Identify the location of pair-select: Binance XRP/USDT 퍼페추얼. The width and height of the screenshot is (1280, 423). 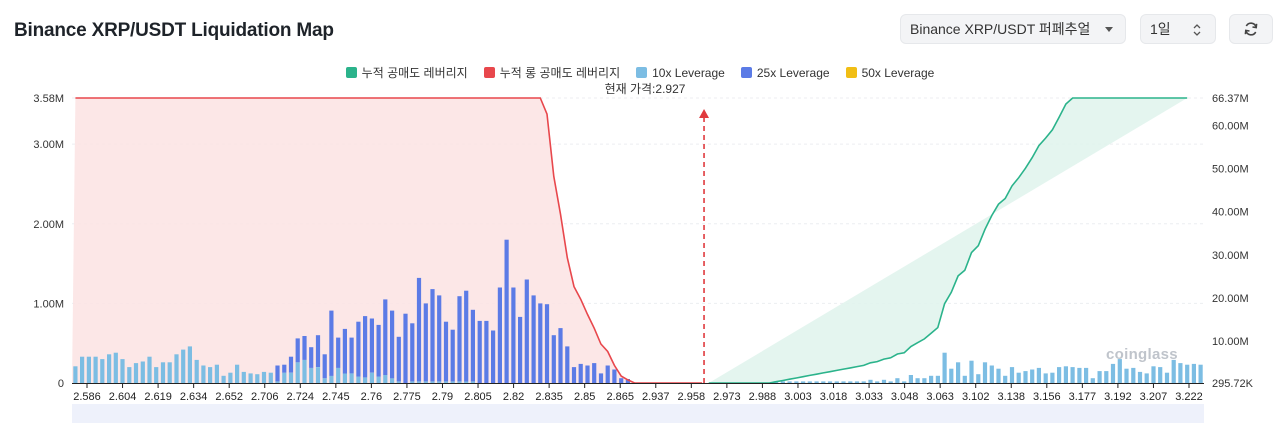
(1013, 29).